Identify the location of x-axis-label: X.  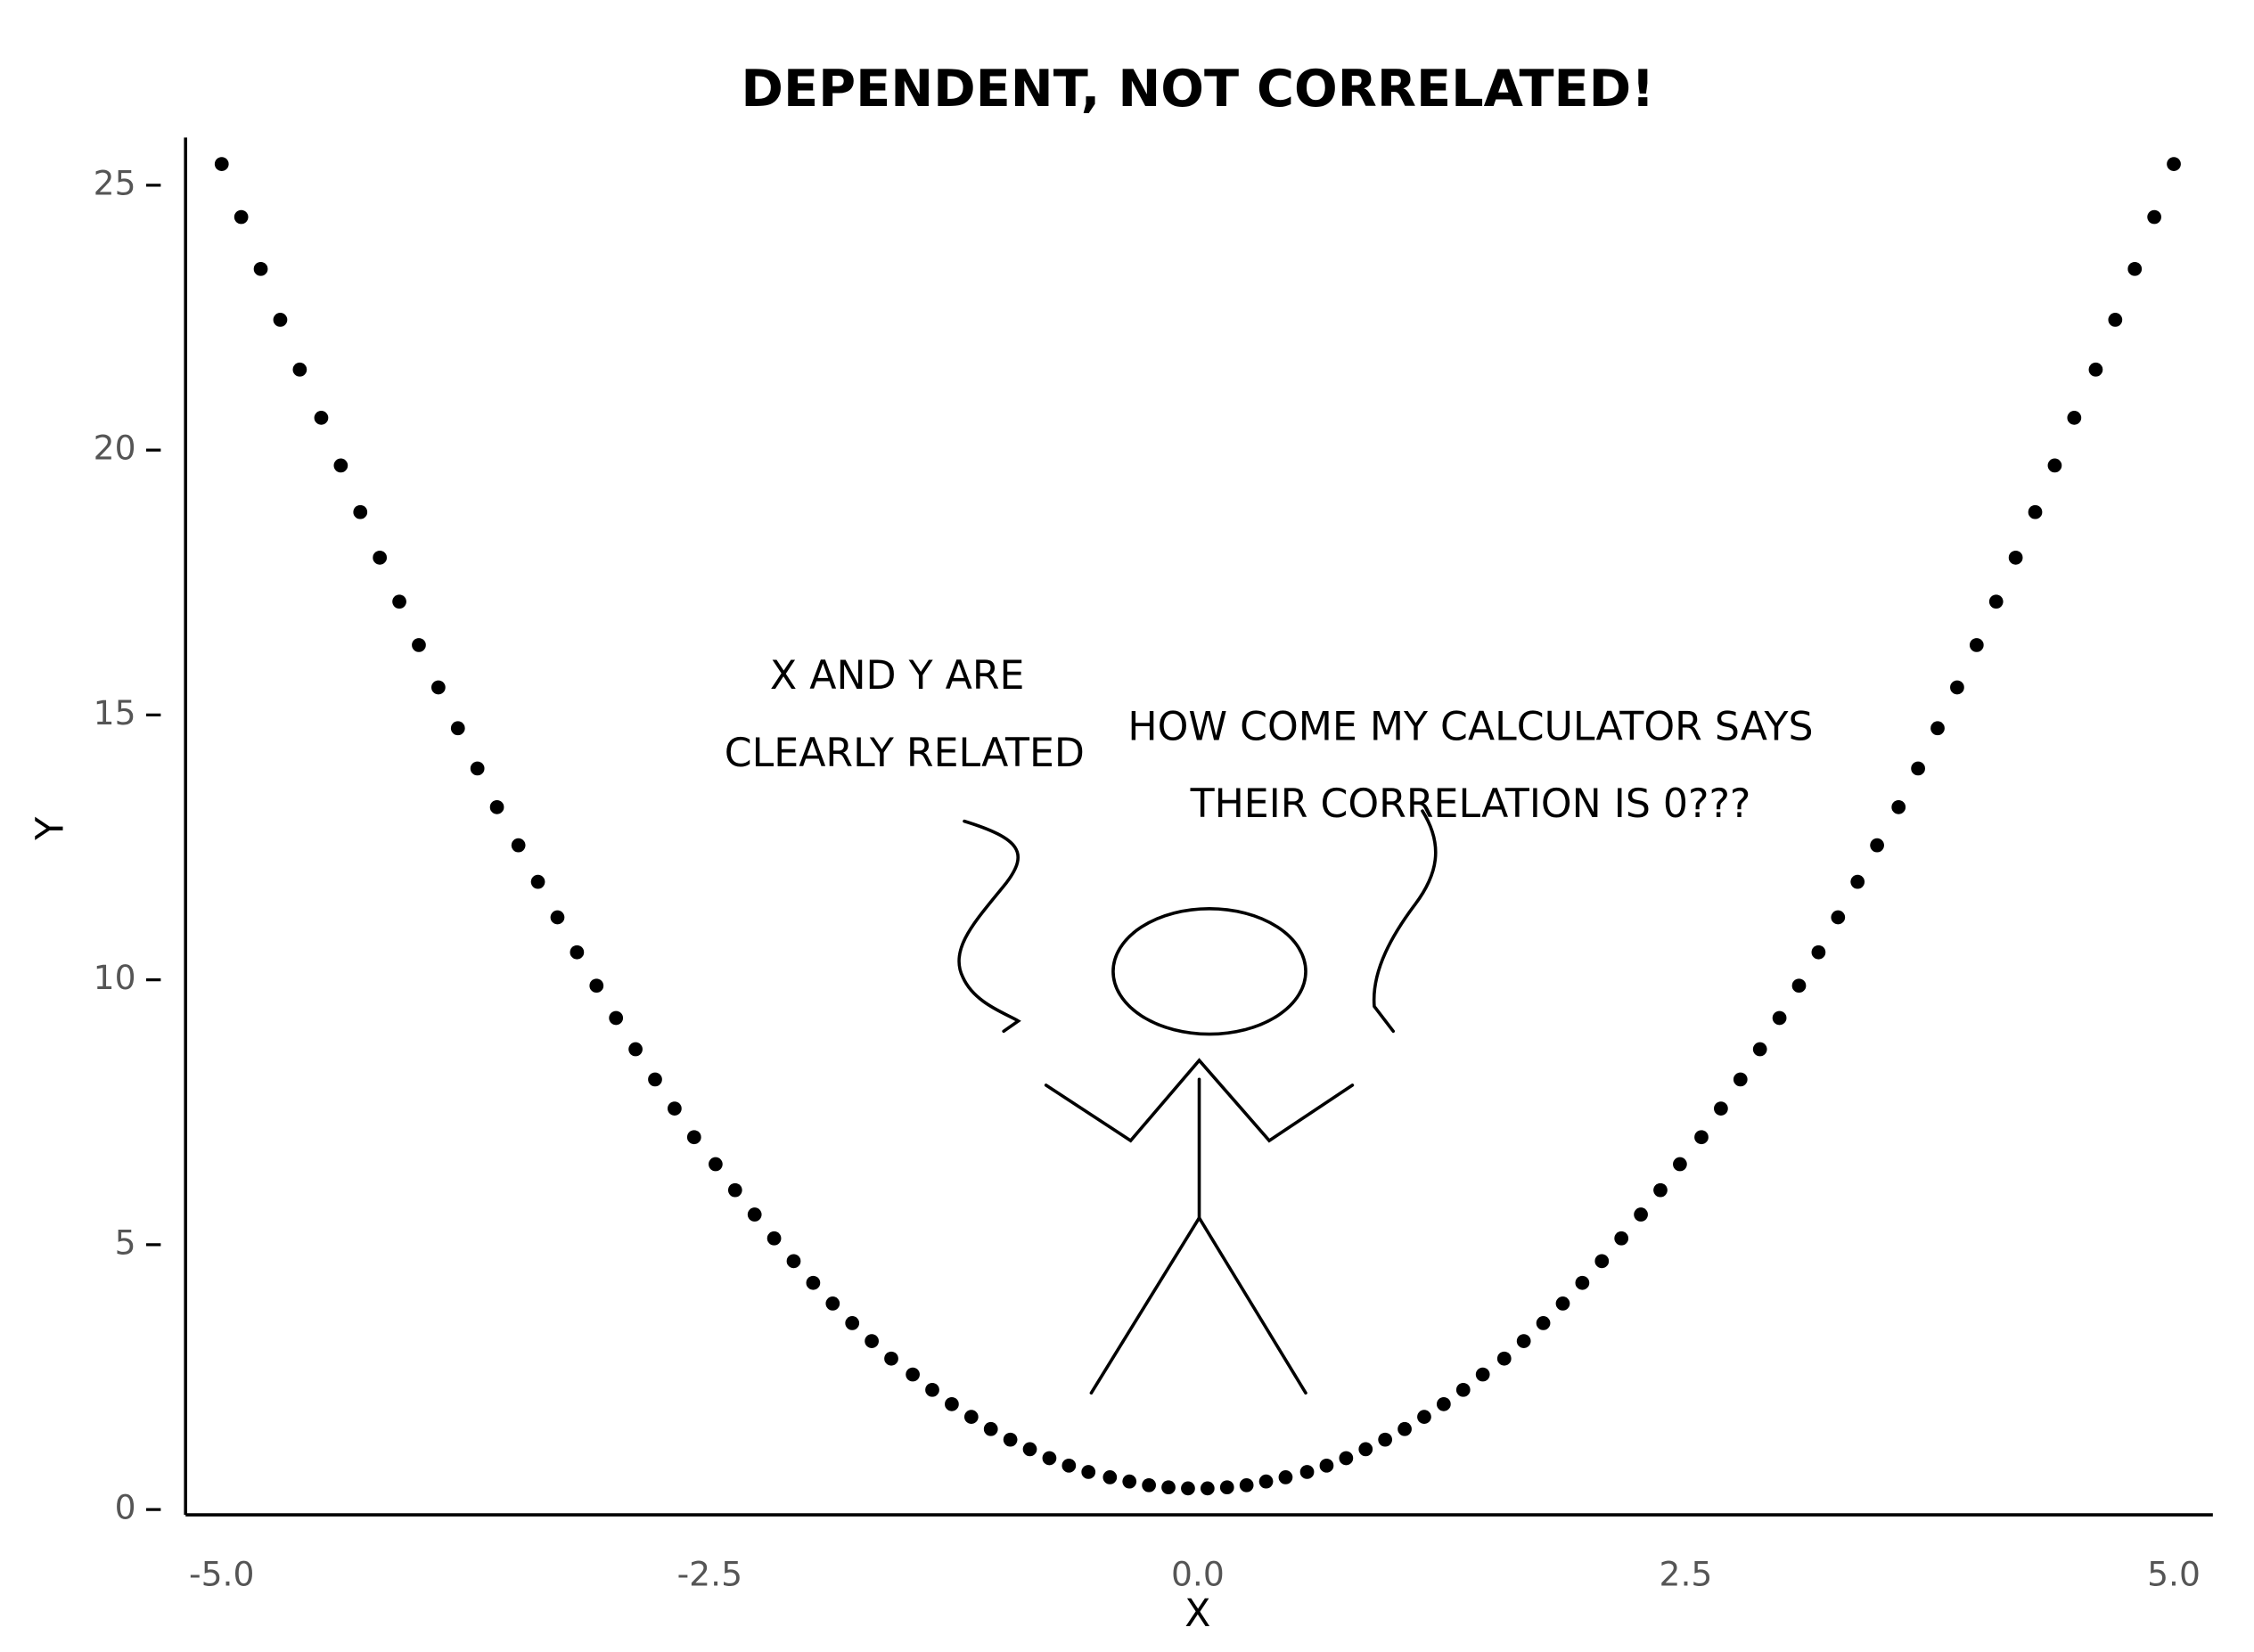
(1197, 1614).